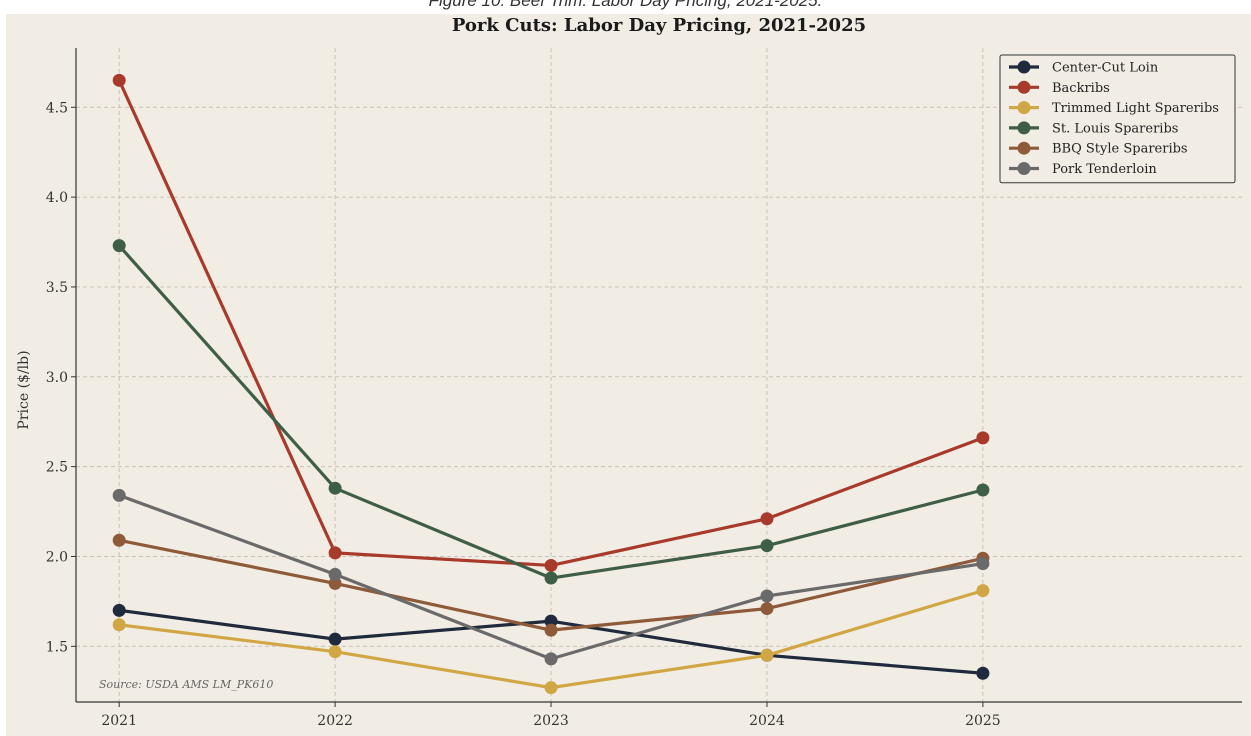  What do you see at coordinates (659, 25) in the screenshot?
I see `chart-title: Pork Cuts: Labor Day Pricing, 2021-2025` at bounding box center [659, 25].